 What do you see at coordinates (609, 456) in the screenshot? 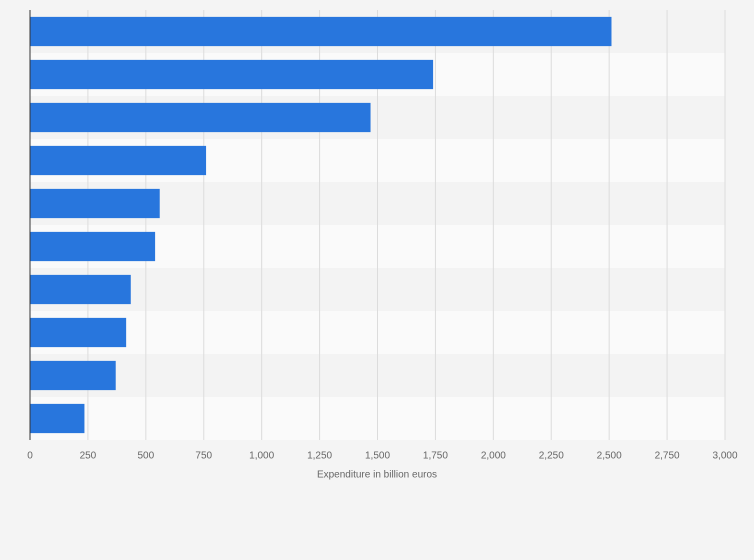
I see `x-tick-label: 2,500` at bounding box center [609, 456].